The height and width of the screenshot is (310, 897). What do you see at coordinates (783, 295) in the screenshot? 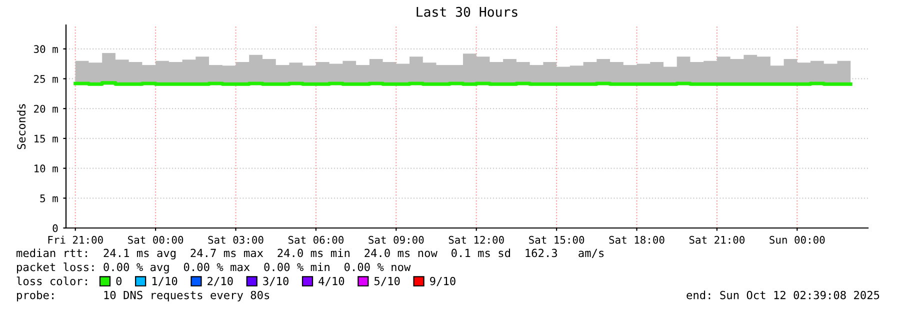
I see `text: end: Sun Oct 12 02:39:08 2025` at bounding box center [783, 295].